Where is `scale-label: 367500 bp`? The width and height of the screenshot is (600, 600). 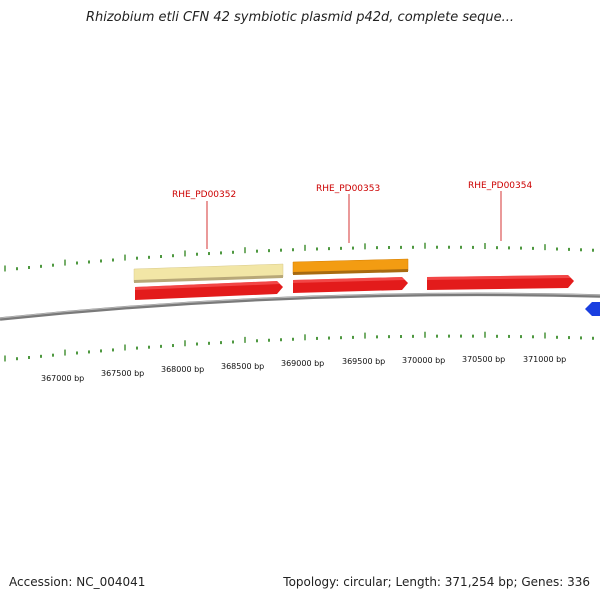
scale-label: 367500 bp is located at coordinates (122, 373).